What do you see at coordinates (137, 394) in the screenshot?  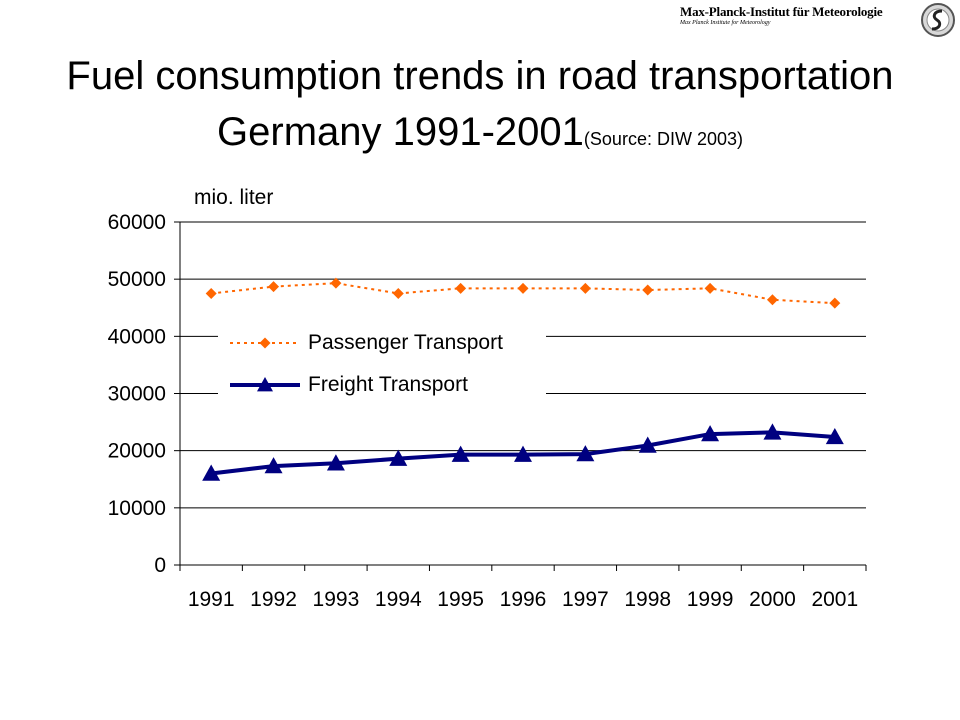 I see `y-tick-label: 30000` at bounding box center [137, 394].